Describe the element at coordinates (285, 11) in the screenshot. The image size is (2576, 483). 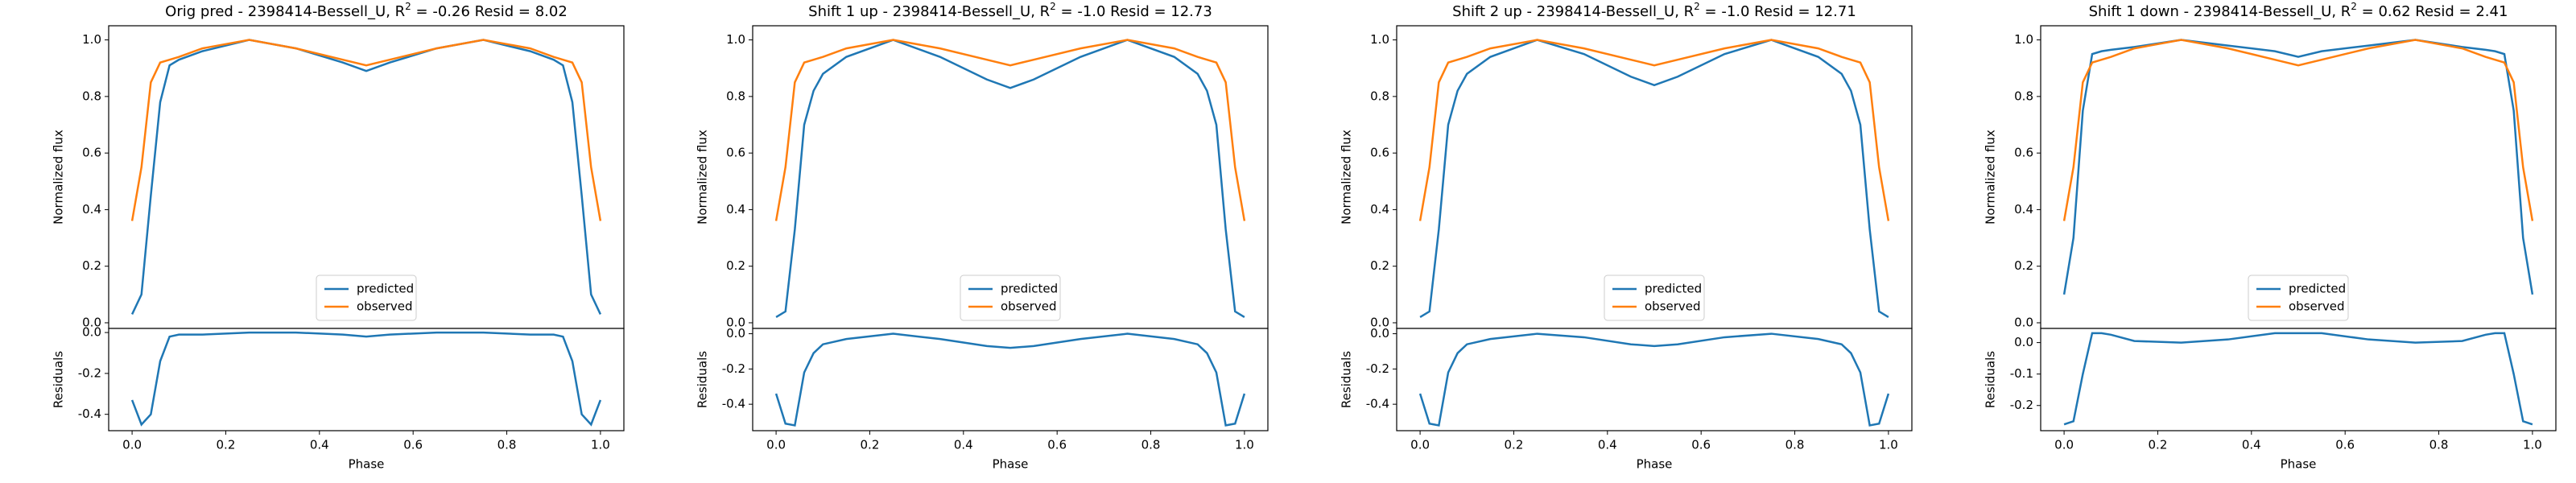
I see `title-part: Orig pred - 2398414-Bessell_U, R` at that location.